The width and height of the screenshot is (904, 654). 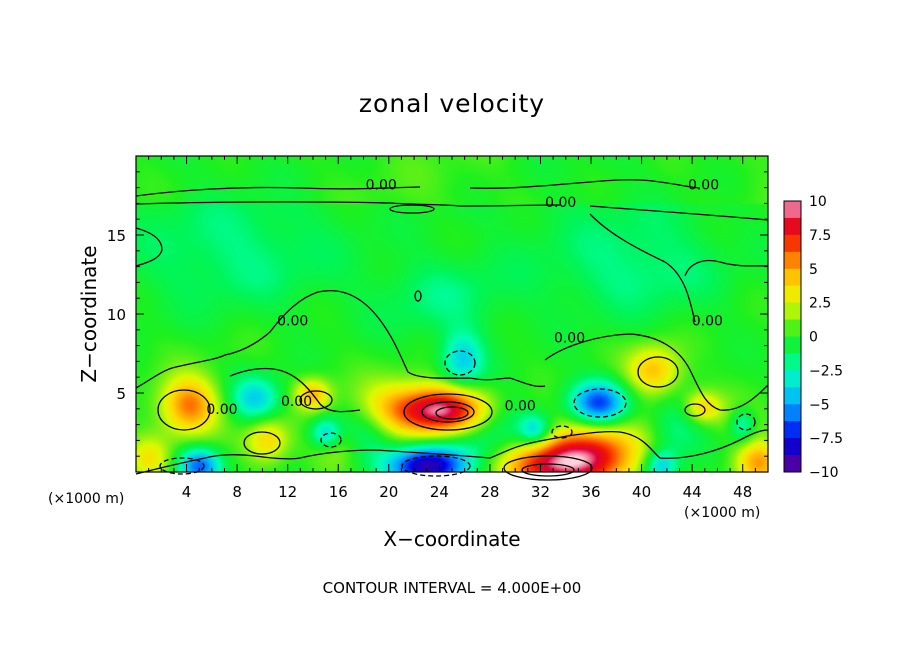 I want to click on colorbar-label: −10, so click(x=824, y=473).